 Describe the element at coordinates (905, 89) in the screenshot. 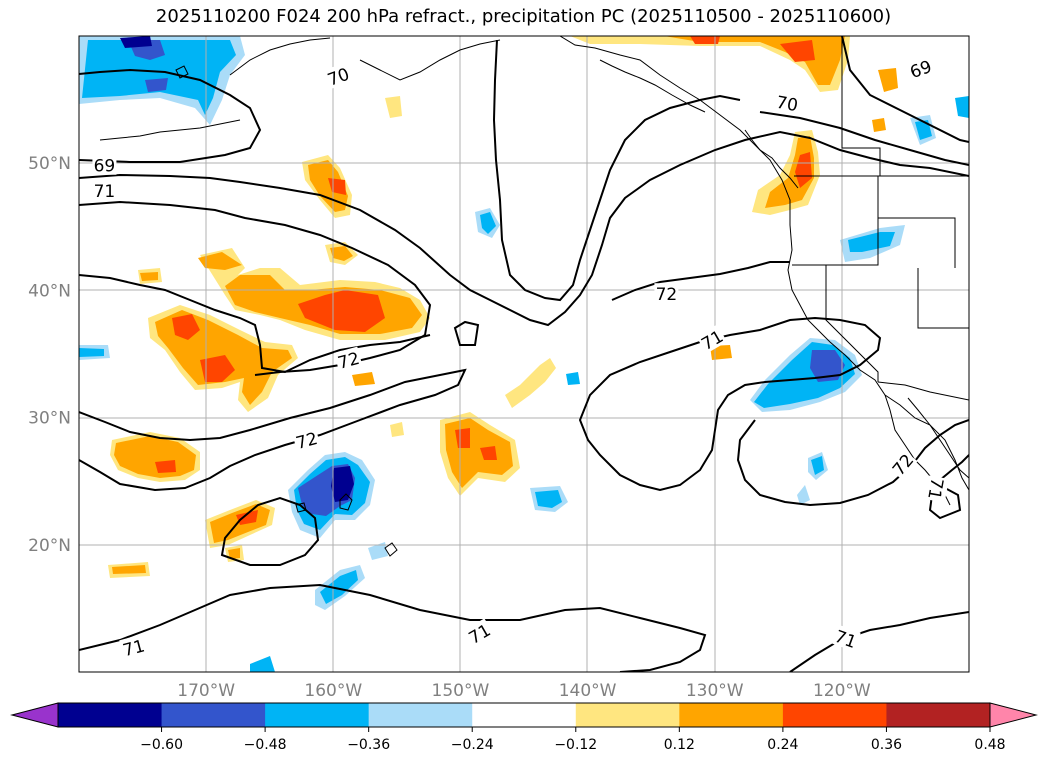

I see `contour-69-ne` at that location.